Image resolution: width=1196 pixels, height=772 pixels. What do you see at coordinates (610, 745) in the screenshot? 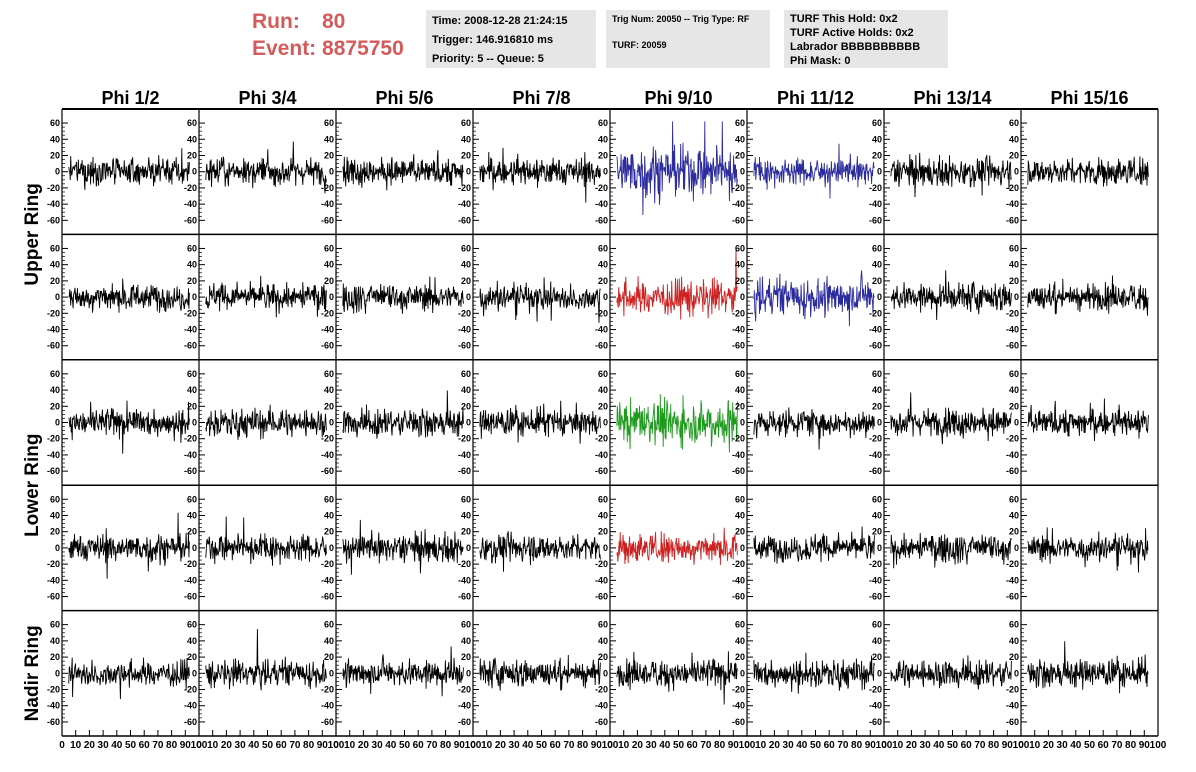
I see `x-tick-label: 0` at bounding box center [610, 745].